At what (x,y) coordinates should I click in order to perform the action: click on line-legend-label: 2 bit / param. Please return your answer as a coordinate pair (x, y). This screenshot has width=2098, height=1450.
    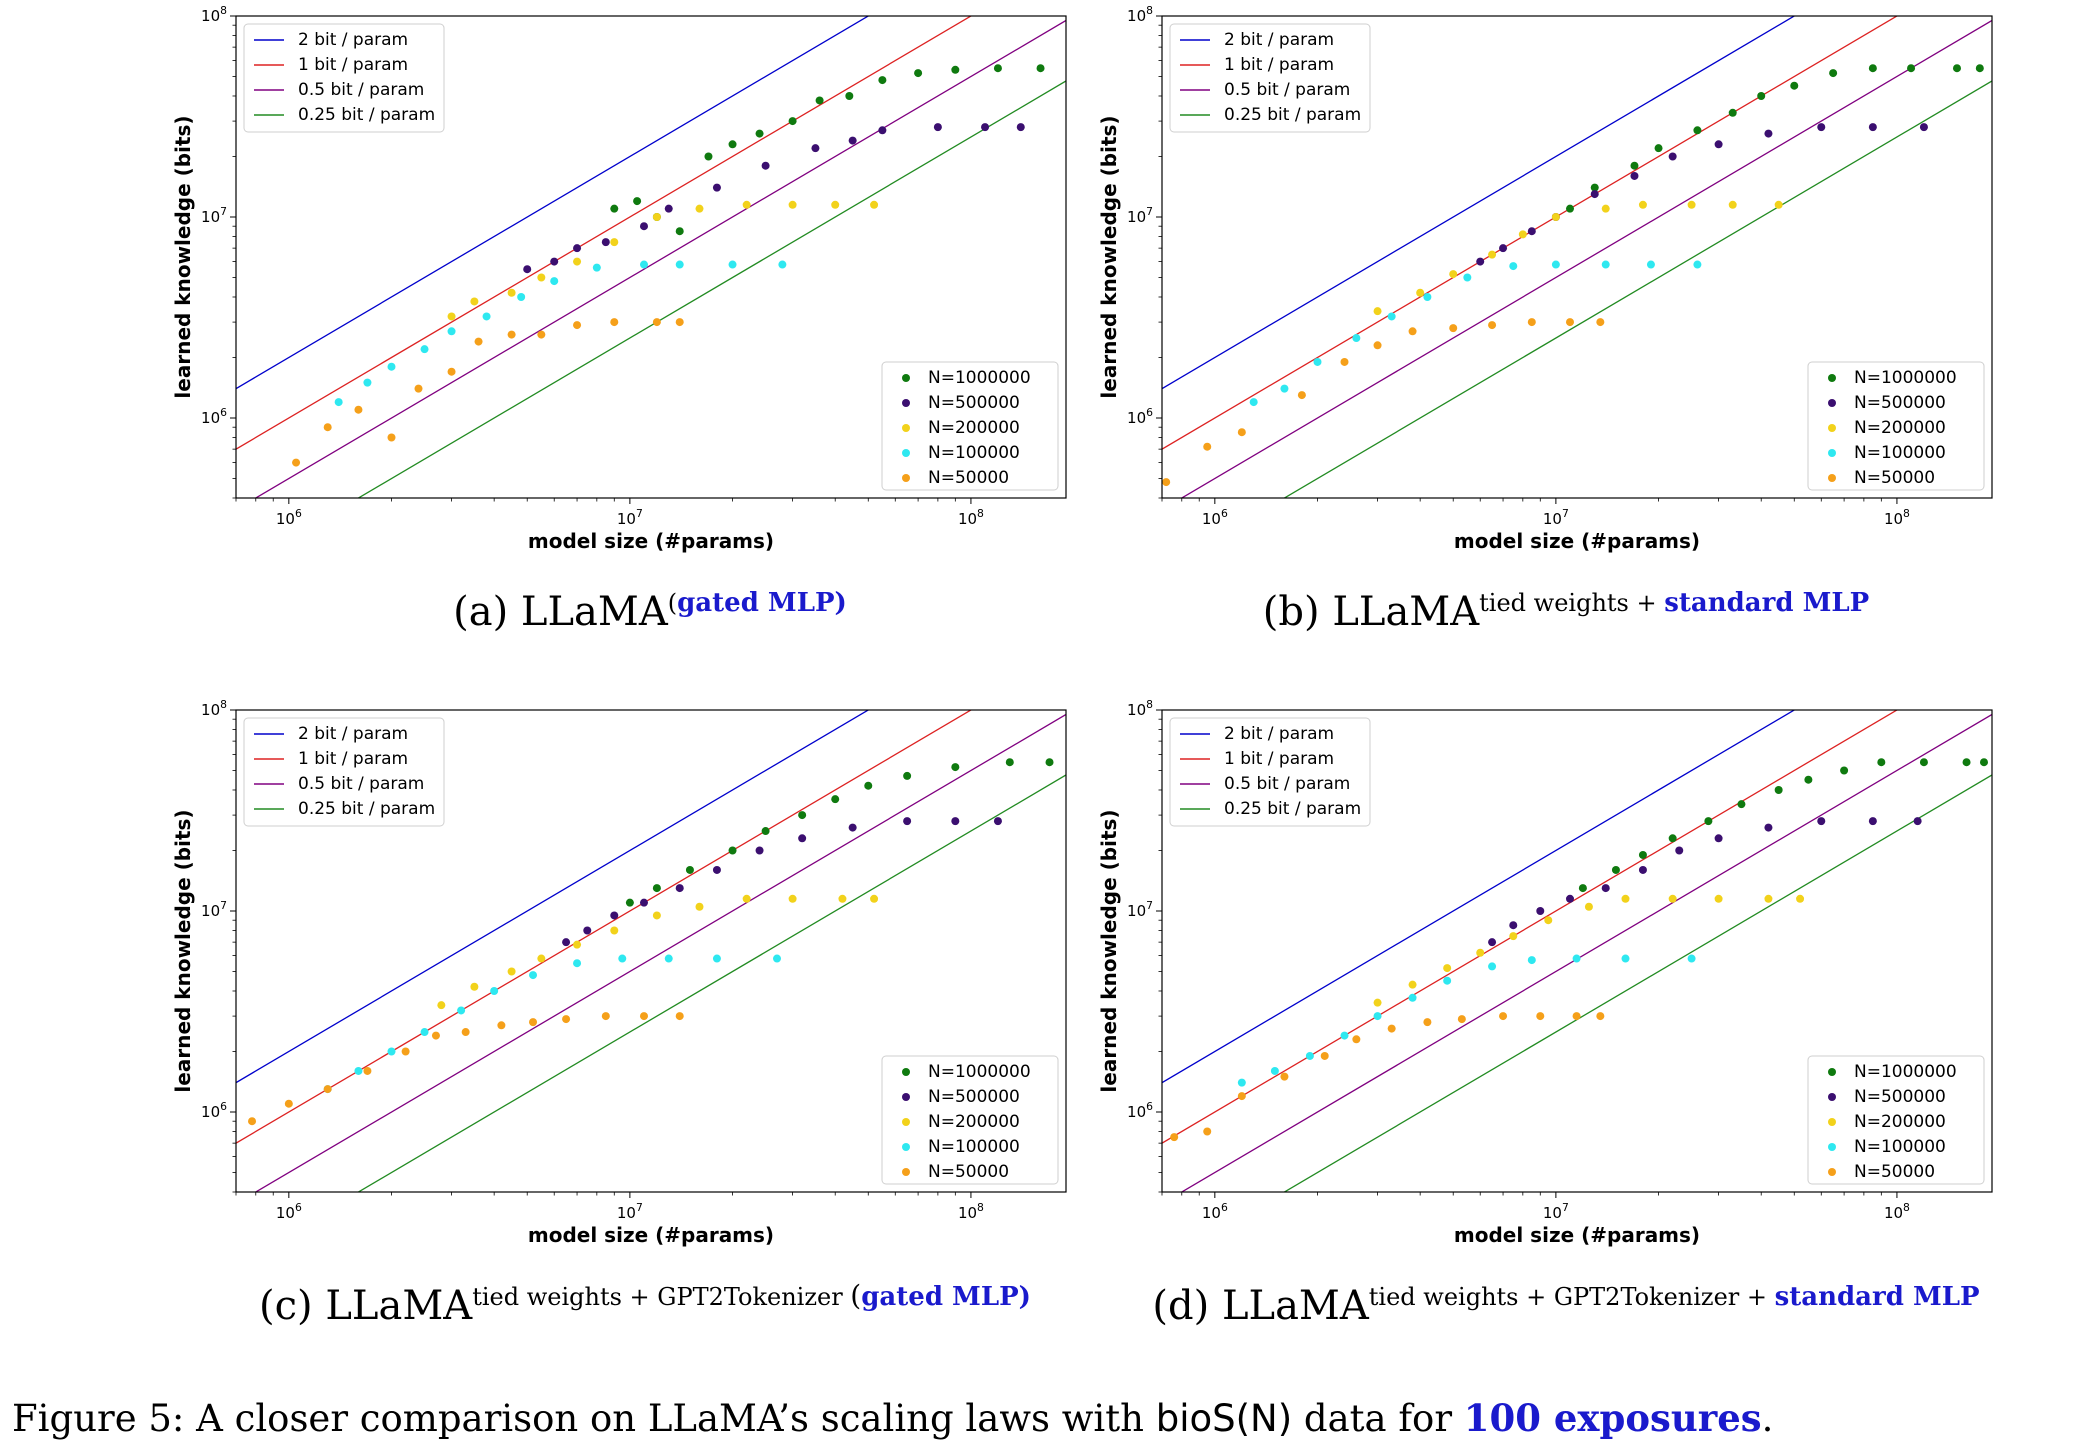
    Looking at the image, I should click on (1279, 734).